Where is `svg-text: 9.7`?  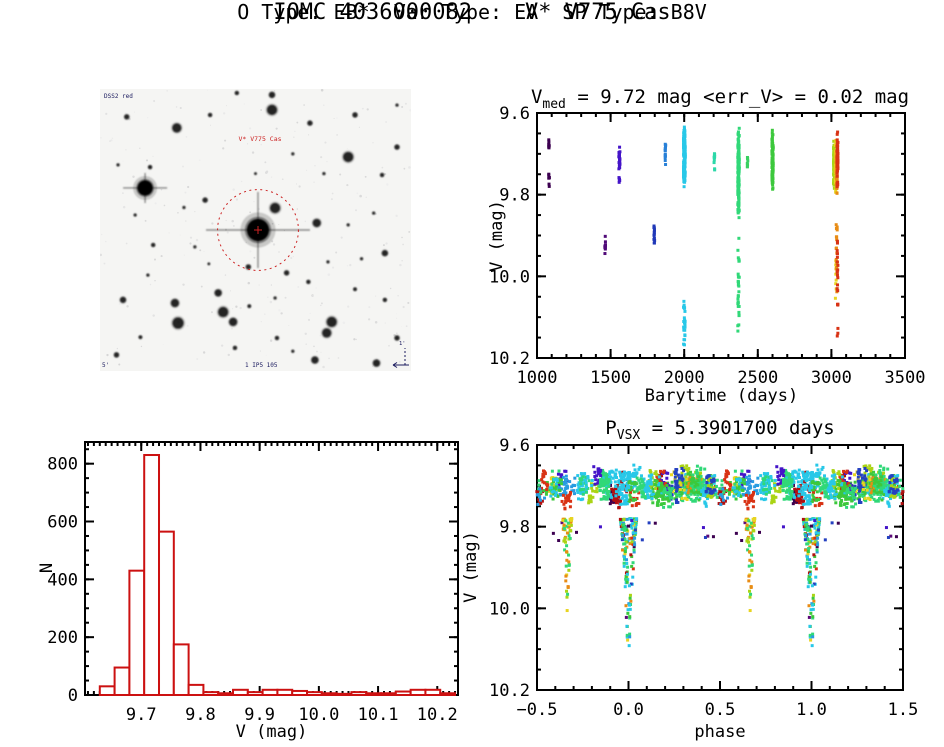
svg-text: 9.7 is located at coordinates (141, 715).